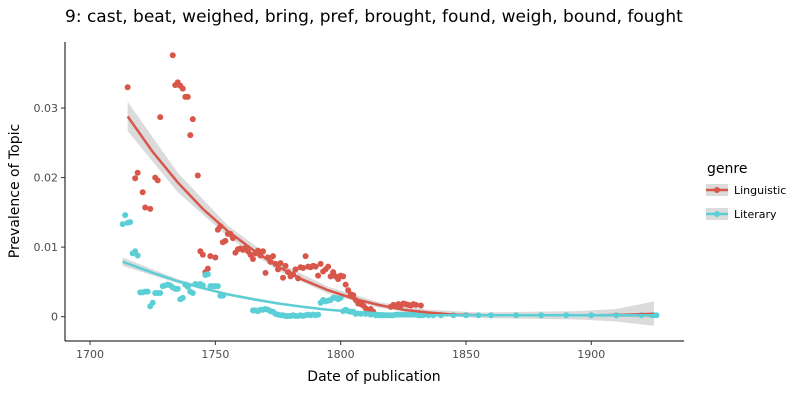  Describe the element at coordinates (90, 354) in the screenshot. I see `x-tick-label: 1700` at that location.